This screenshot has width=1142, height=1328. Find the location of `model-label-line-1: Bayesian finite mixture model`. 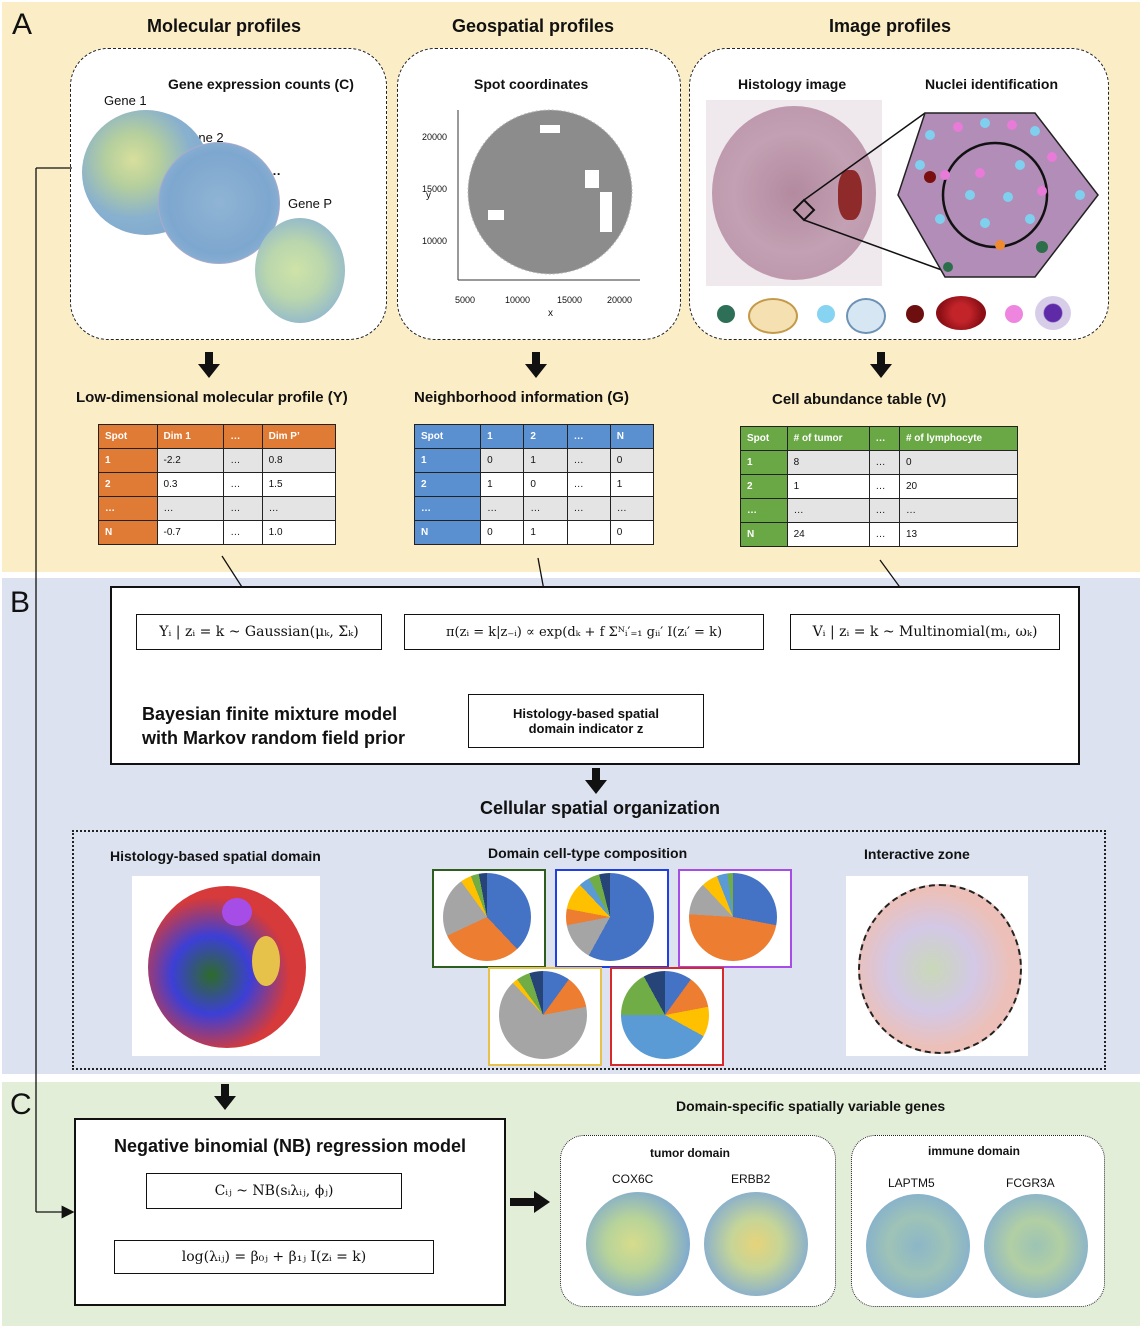

model-label-line-1: Bayesian finite mixture model is located at coordinates (270, 714).